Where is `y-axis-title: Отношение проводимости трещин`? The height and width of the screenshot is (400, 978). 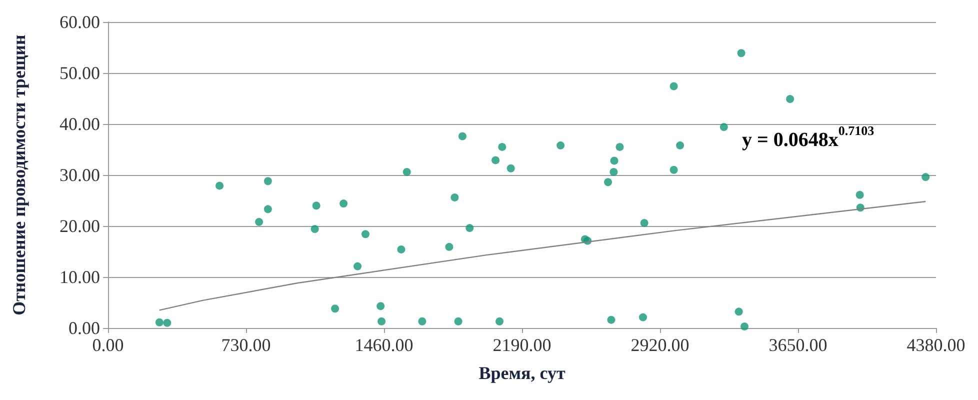 y-axis-title: Отношение проводимости трещин is located at coordinates (19, 175).